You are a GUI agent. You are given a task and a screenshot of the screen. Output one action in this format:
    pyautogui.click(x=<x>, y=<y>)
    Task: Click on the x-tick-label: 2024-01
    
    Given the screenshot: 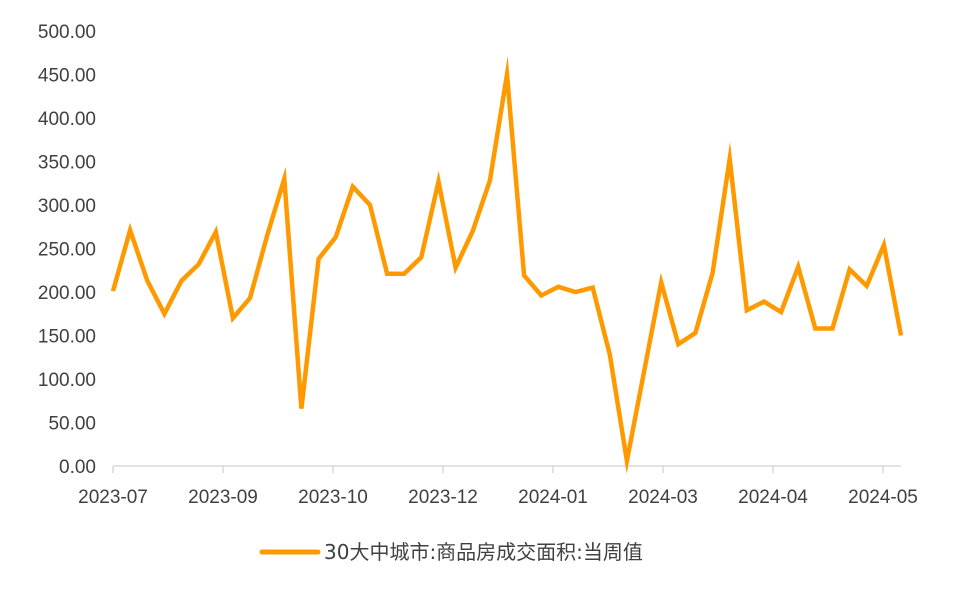 What is the action you would take?
    pyautogui.click(x=553, y=497)
    